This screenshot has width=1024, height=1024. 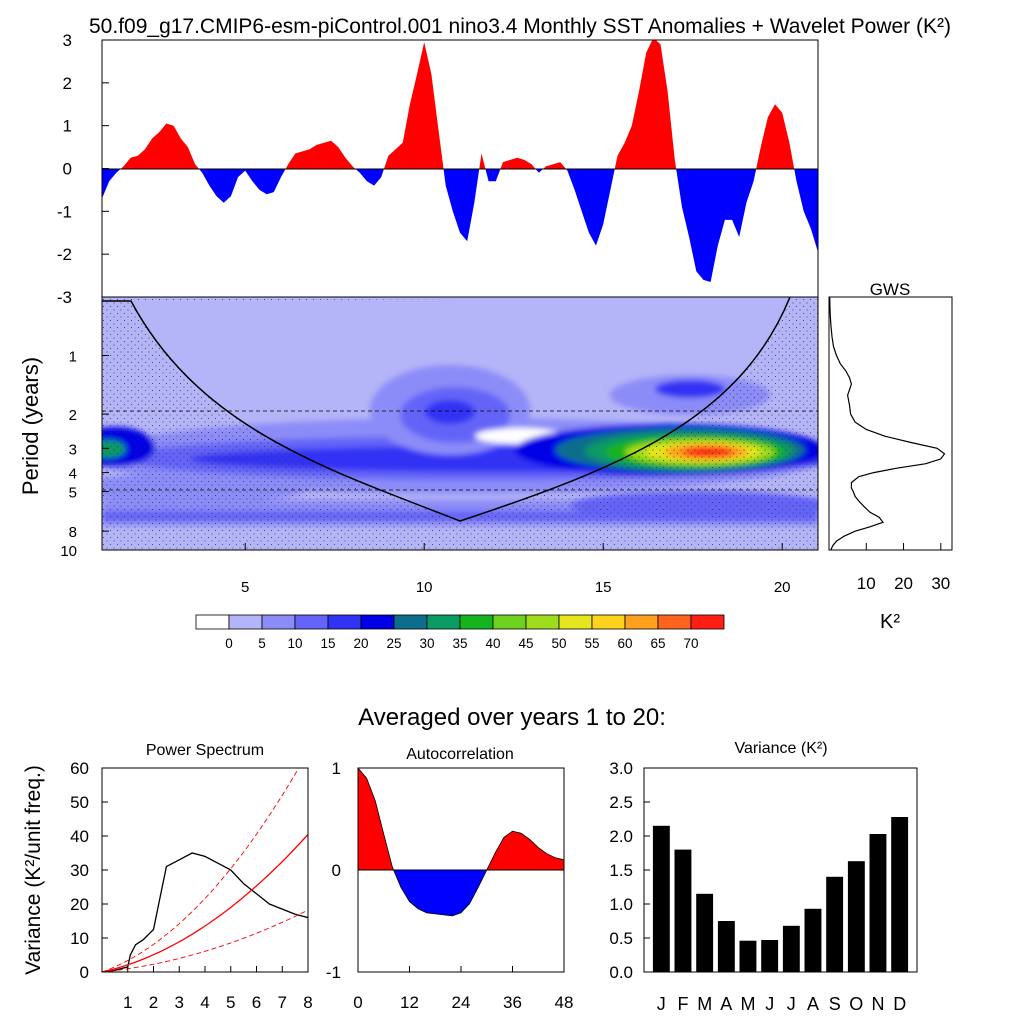 I want to click on colorbar-label: 60, so click(x=624, y=643).